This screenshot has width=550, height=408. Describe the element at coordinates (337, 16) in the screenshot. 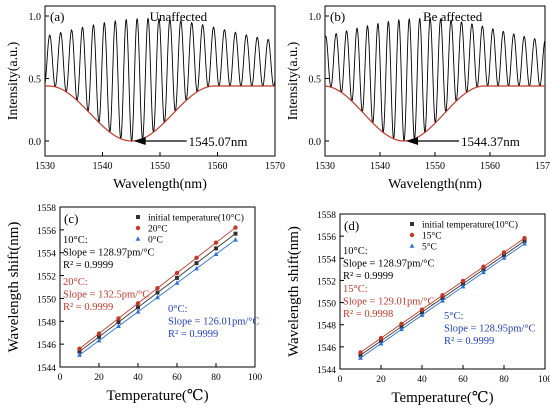

I see `panel-label: (b)` at that location.